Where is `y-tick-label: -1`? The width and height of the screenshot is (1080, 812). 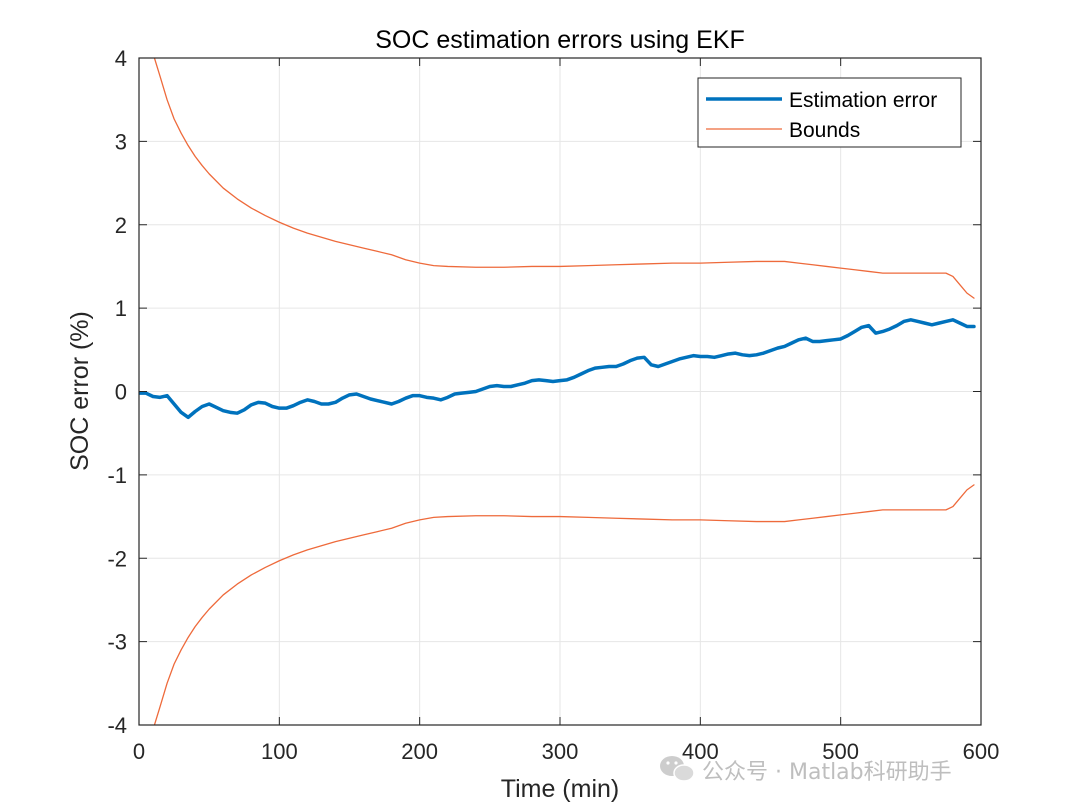 y-tick-label: -1 is located at coordinates (117, 475).